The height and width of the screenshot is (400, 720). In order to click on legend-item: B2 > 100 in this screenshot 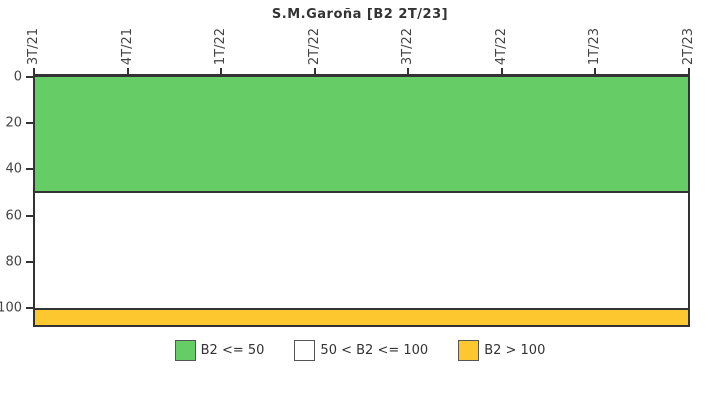, I will do `click(501, 350)`.